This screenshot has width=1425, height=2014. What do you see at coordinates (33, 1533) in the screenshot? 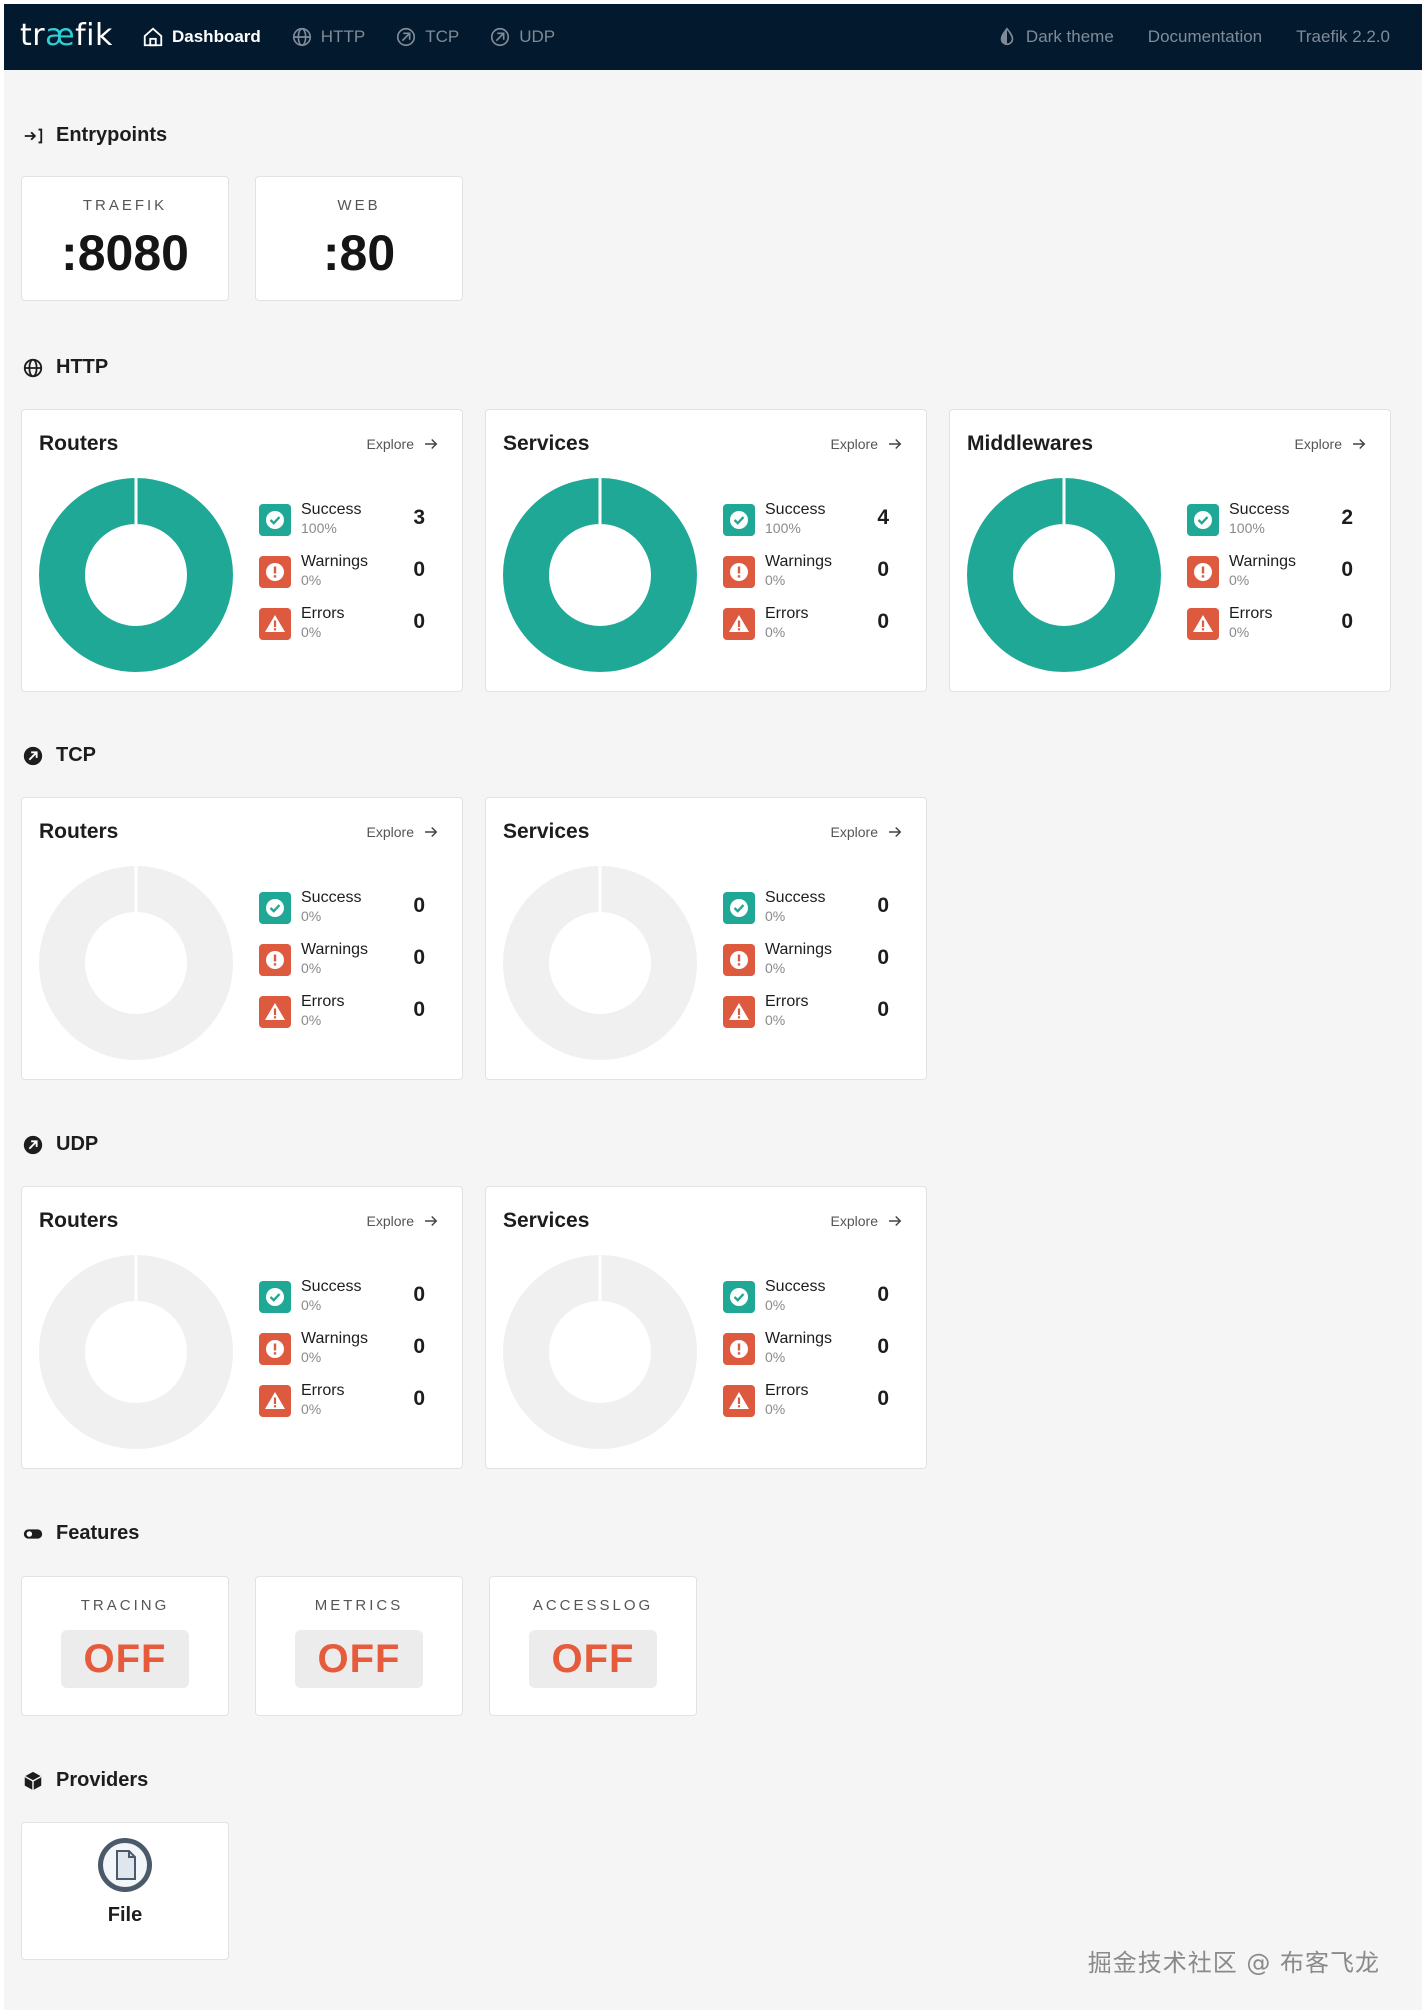
I see `toggle-icon` at bounding box center [33, 1533].